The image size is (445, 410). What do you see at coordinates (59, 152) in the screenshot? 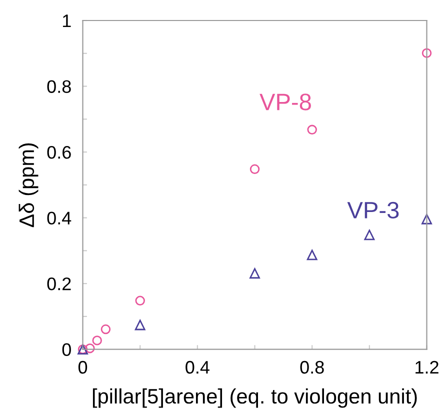
I see `y-tick-label: 0.6` at bounding box center [59, 152].